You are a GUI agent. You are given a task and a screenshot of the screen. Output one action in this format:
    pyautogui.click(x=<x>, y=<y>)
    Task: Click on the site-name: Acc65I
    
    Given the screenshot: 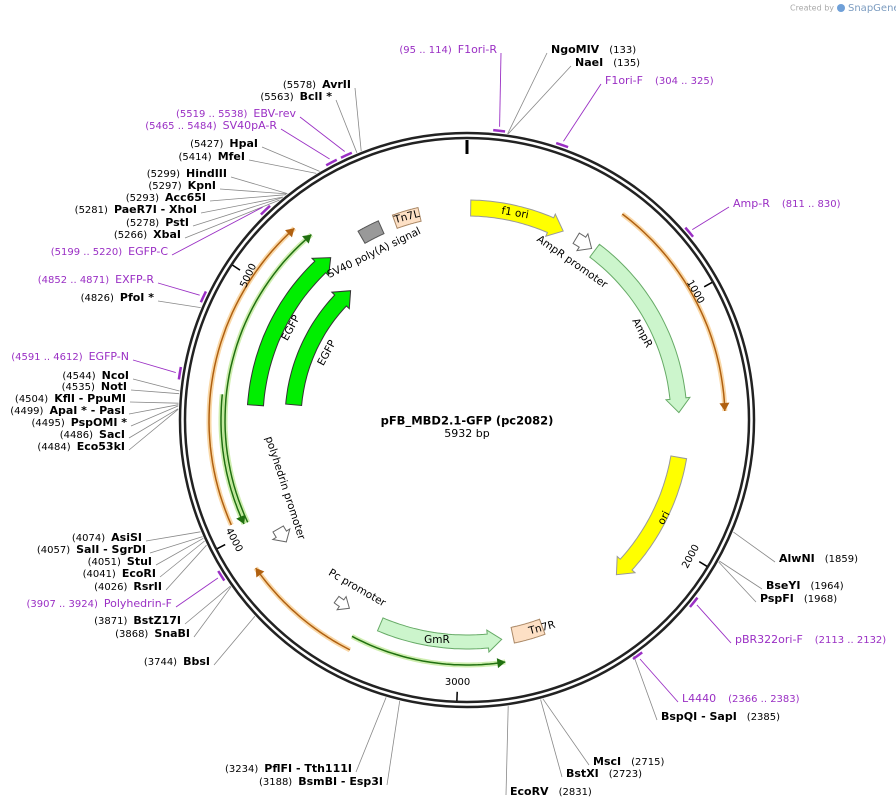 What is the action you would take?
    pyautogui.click(x=185, y=197)
    